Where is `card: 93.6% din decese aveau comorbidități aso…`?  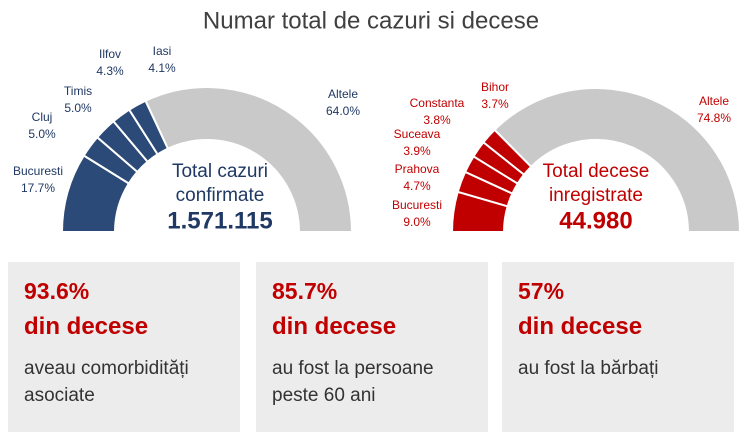
card: 93.6% din decese aveau comorbidități aso… is located at coordinates (124, 347).